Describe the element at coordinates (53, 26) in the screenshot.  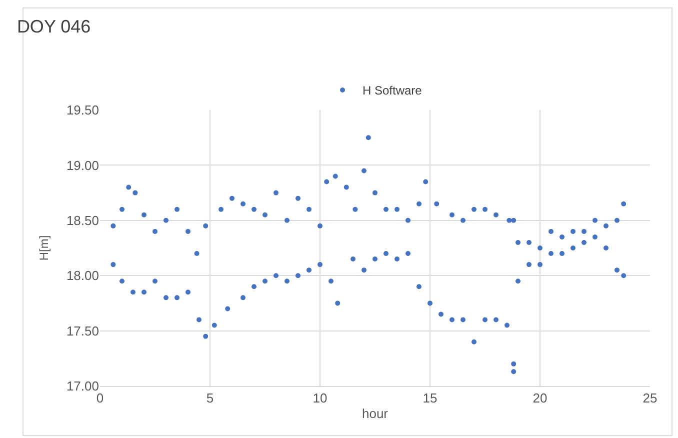
I see `chart-title: DOY 046` at that location.